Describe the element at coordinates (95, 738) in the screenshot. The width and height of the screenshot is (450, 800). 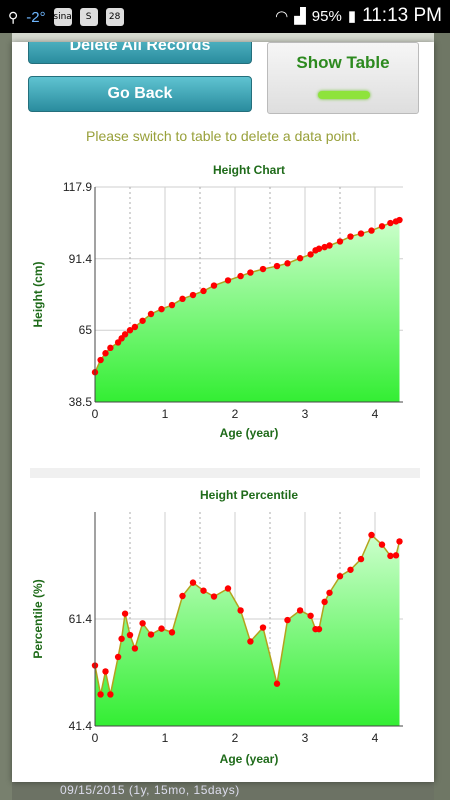
I see `percentile-x-tick-label: 0` at that location.